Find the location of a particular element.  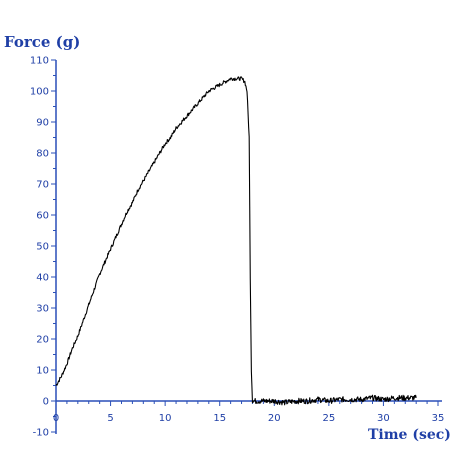

y-tick-label: 100 is located at coordinates (39, 92).